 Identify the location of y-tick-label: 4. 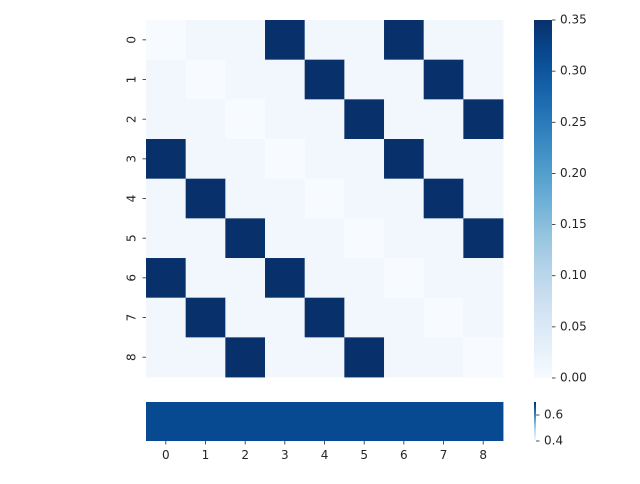
(132, 199).